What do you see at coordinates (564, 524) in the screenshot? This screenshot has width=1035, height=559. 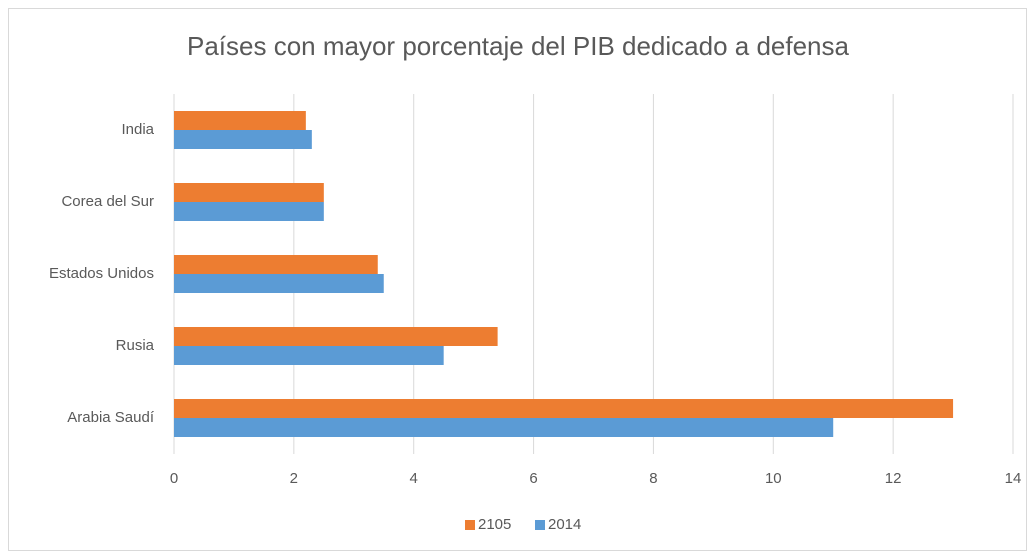 I see `legend-label: 2014` at bounding box center [564, 524].